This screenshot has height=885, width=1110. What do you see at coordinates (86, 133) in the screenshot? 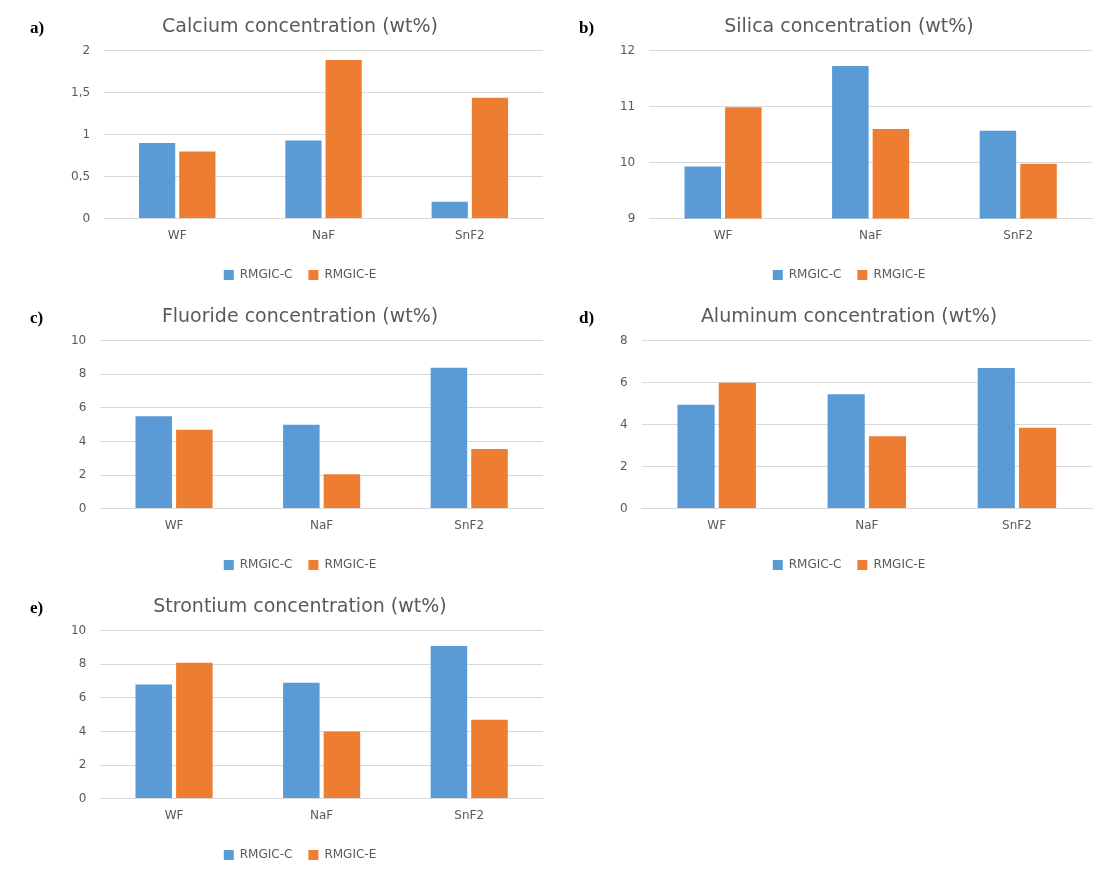
I see `y-tick-label: 1` at bounding box center [86, 133].